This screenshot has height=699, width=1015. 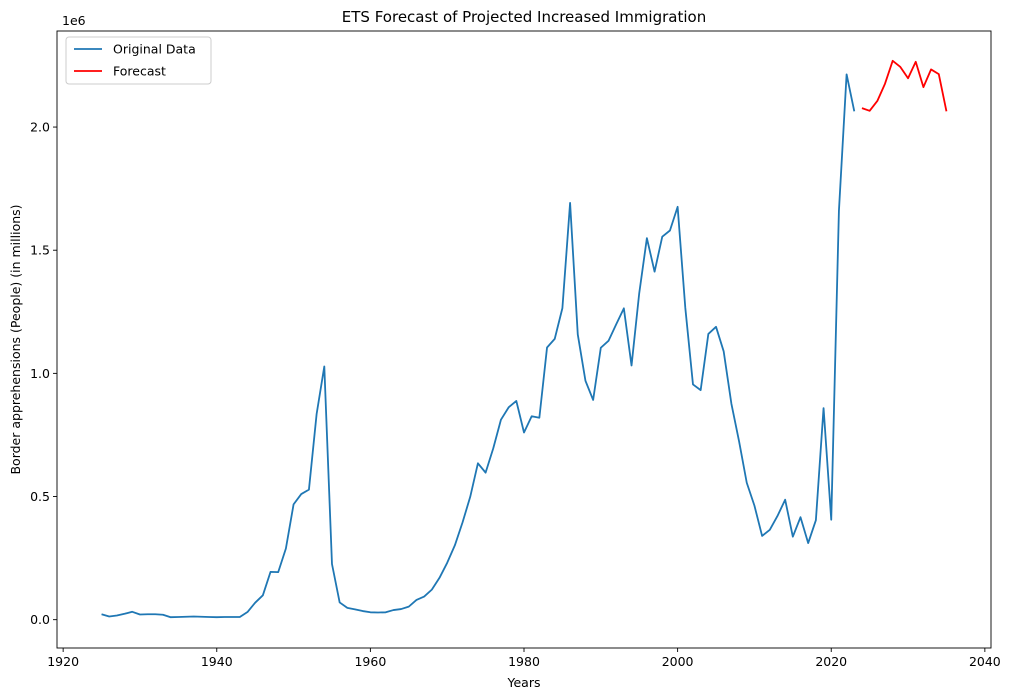 What do you see at coordinates (40, 250) in the screenshot?
I see `y-tick-label: 1.5` at bounding box center [40, 250].